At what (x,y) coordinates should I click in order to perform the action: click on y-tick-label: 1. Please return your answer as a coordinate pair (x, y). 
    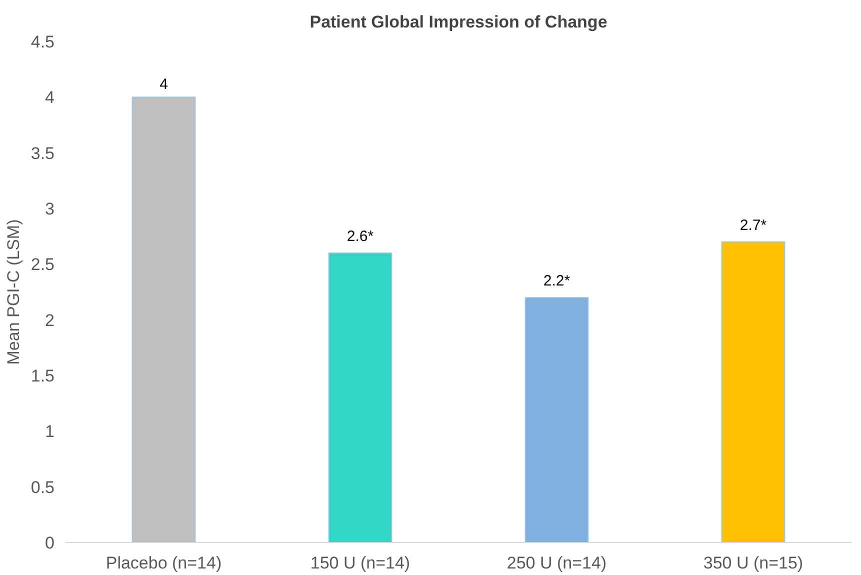
    Looking at the image, I should click on (50, 432).